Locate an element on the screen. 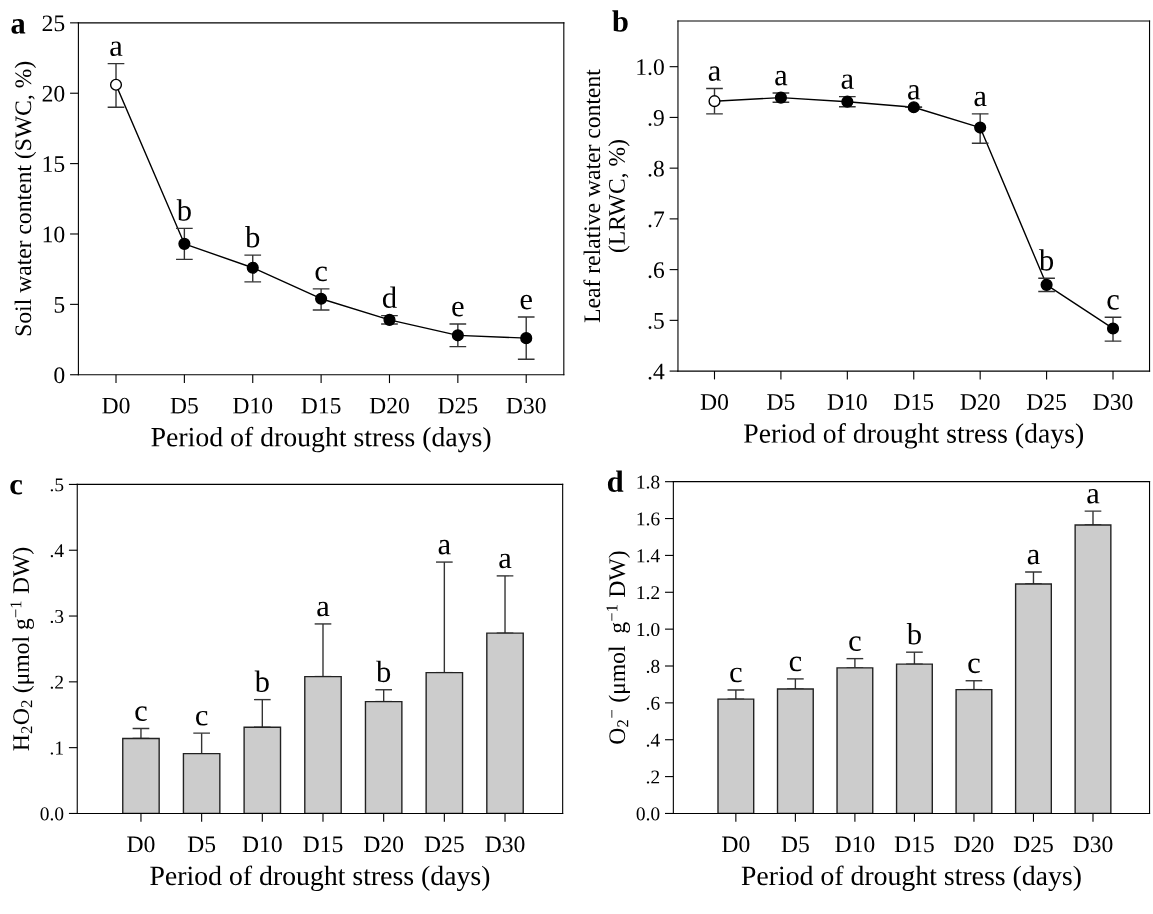  y-tick-label: 1.2 is located at coordinates (648, 593).